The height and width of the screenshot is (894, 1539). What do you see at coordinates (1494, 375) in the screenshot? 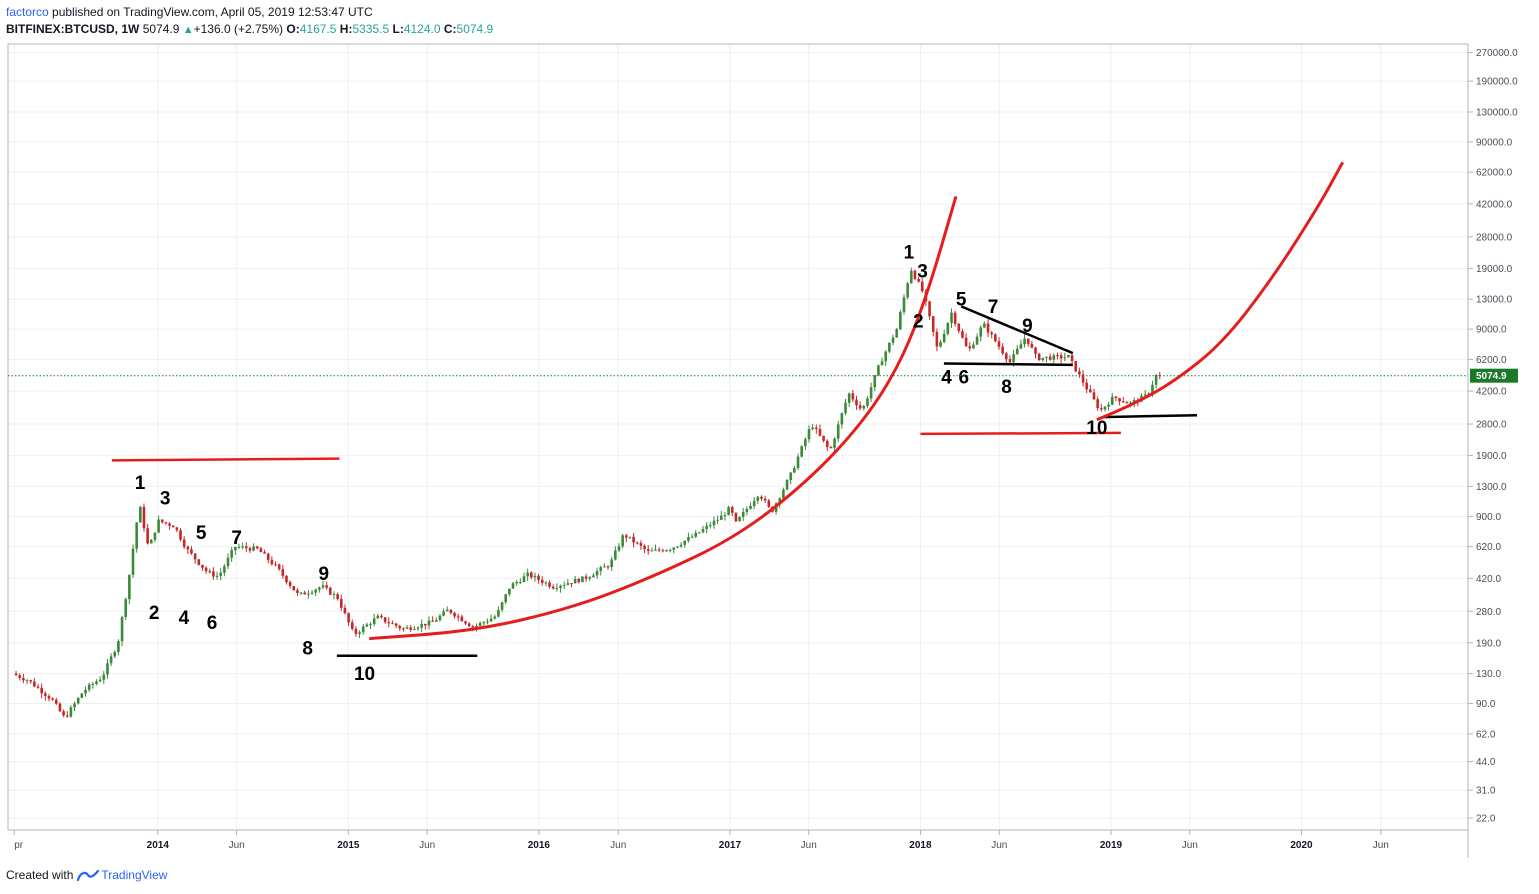
I see `last-price-box` at bounding box center [1494, 375].